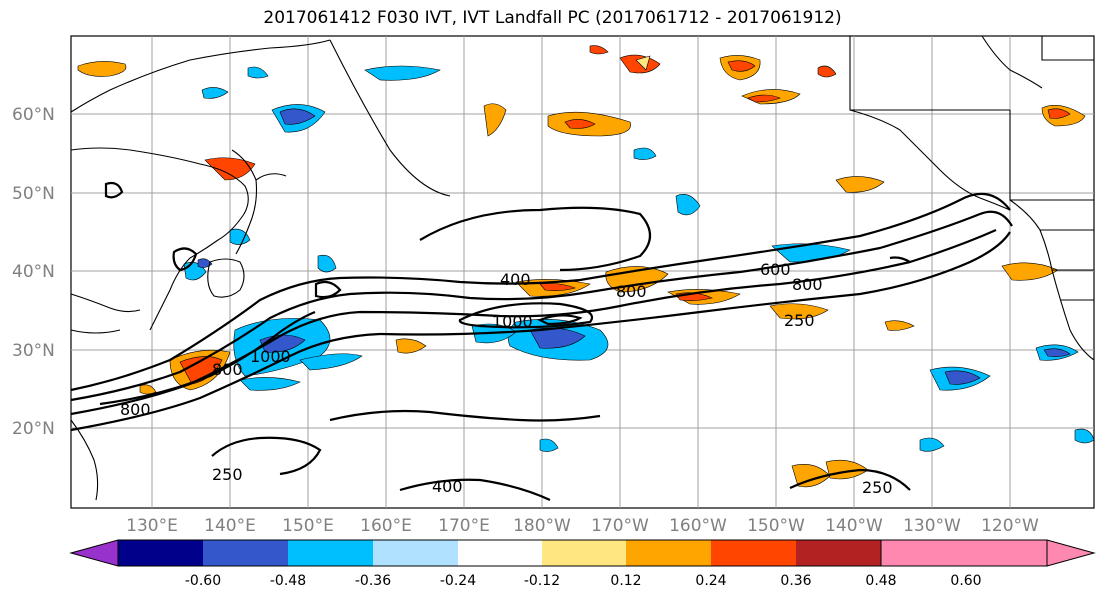 Image resolution: width=1105 pixels, height=601 pixels. I want to click on lon-tick-label: 140°W, so click(854, 526).